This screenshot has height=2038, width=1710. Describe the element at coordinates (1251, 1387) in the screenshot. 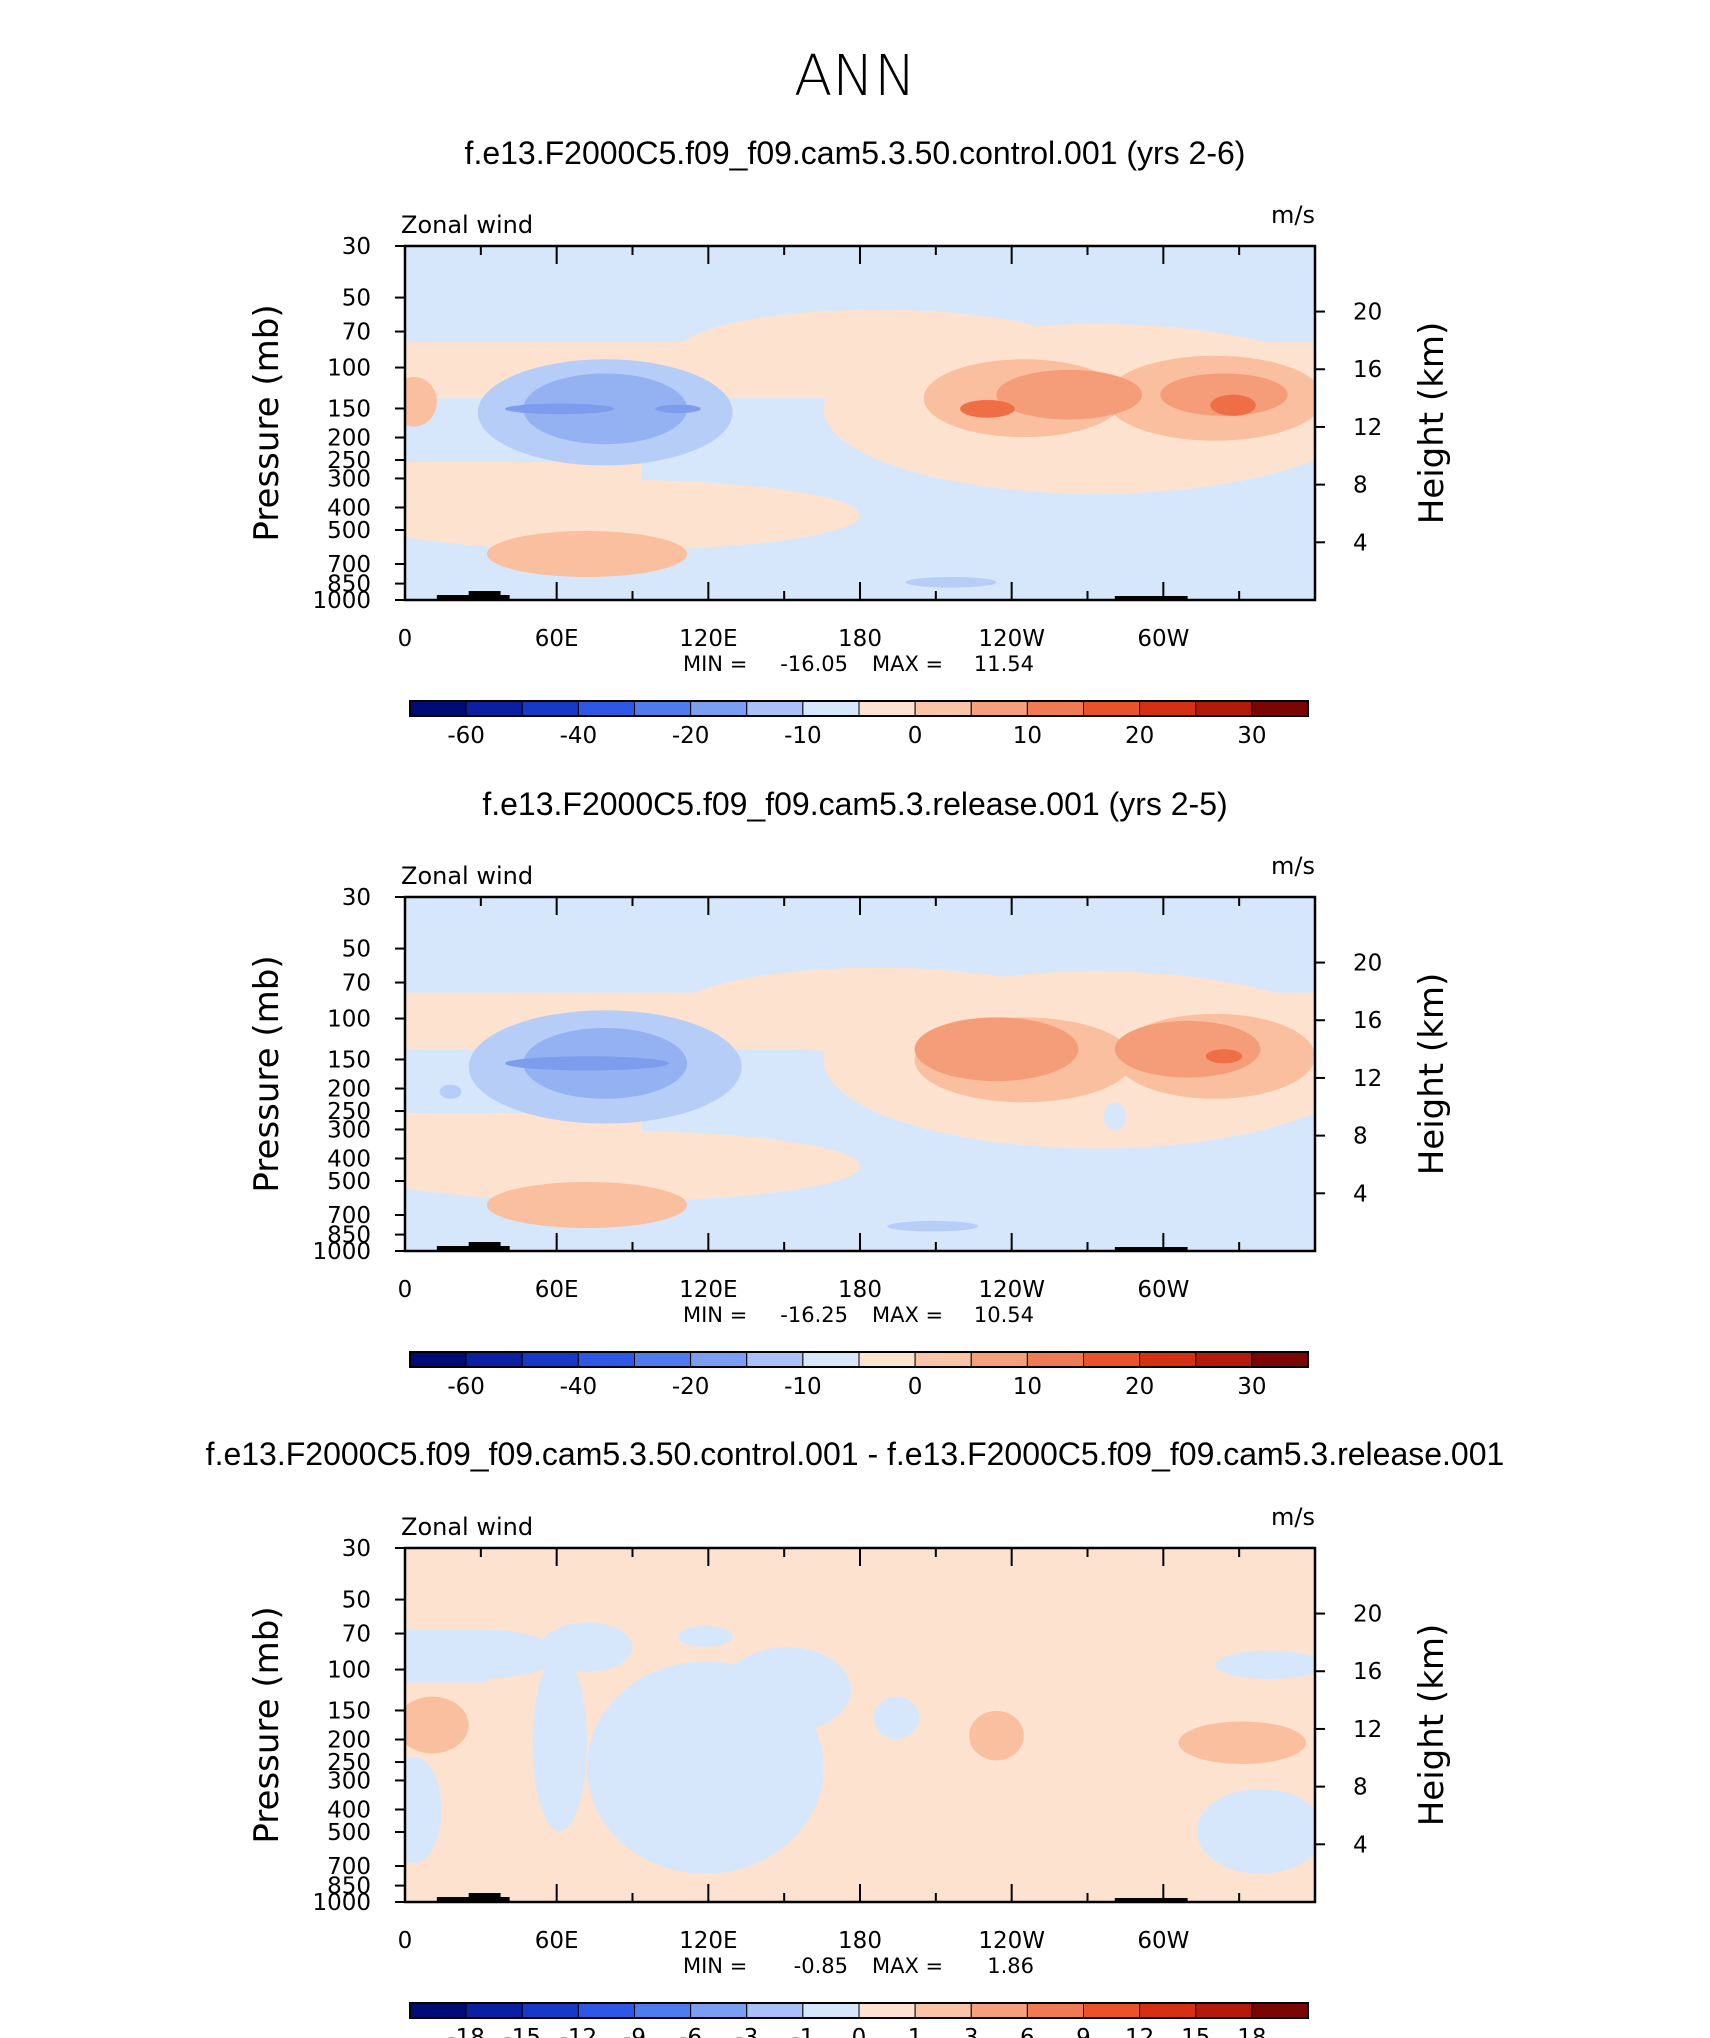

I see `colorbar-label: 30` at that location.